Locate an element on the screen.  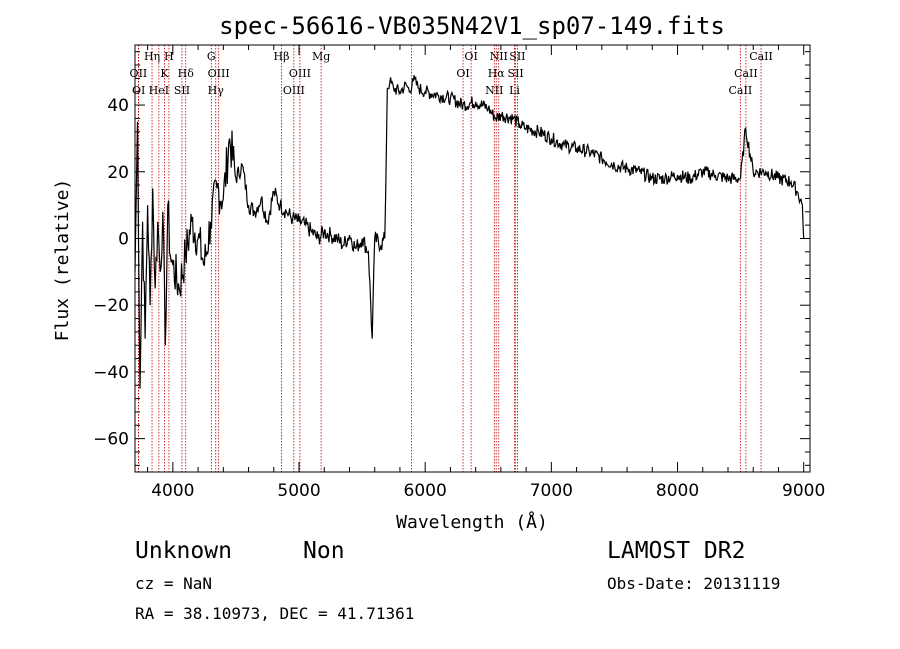
line-label: OII is located at coordinates (139, 73).